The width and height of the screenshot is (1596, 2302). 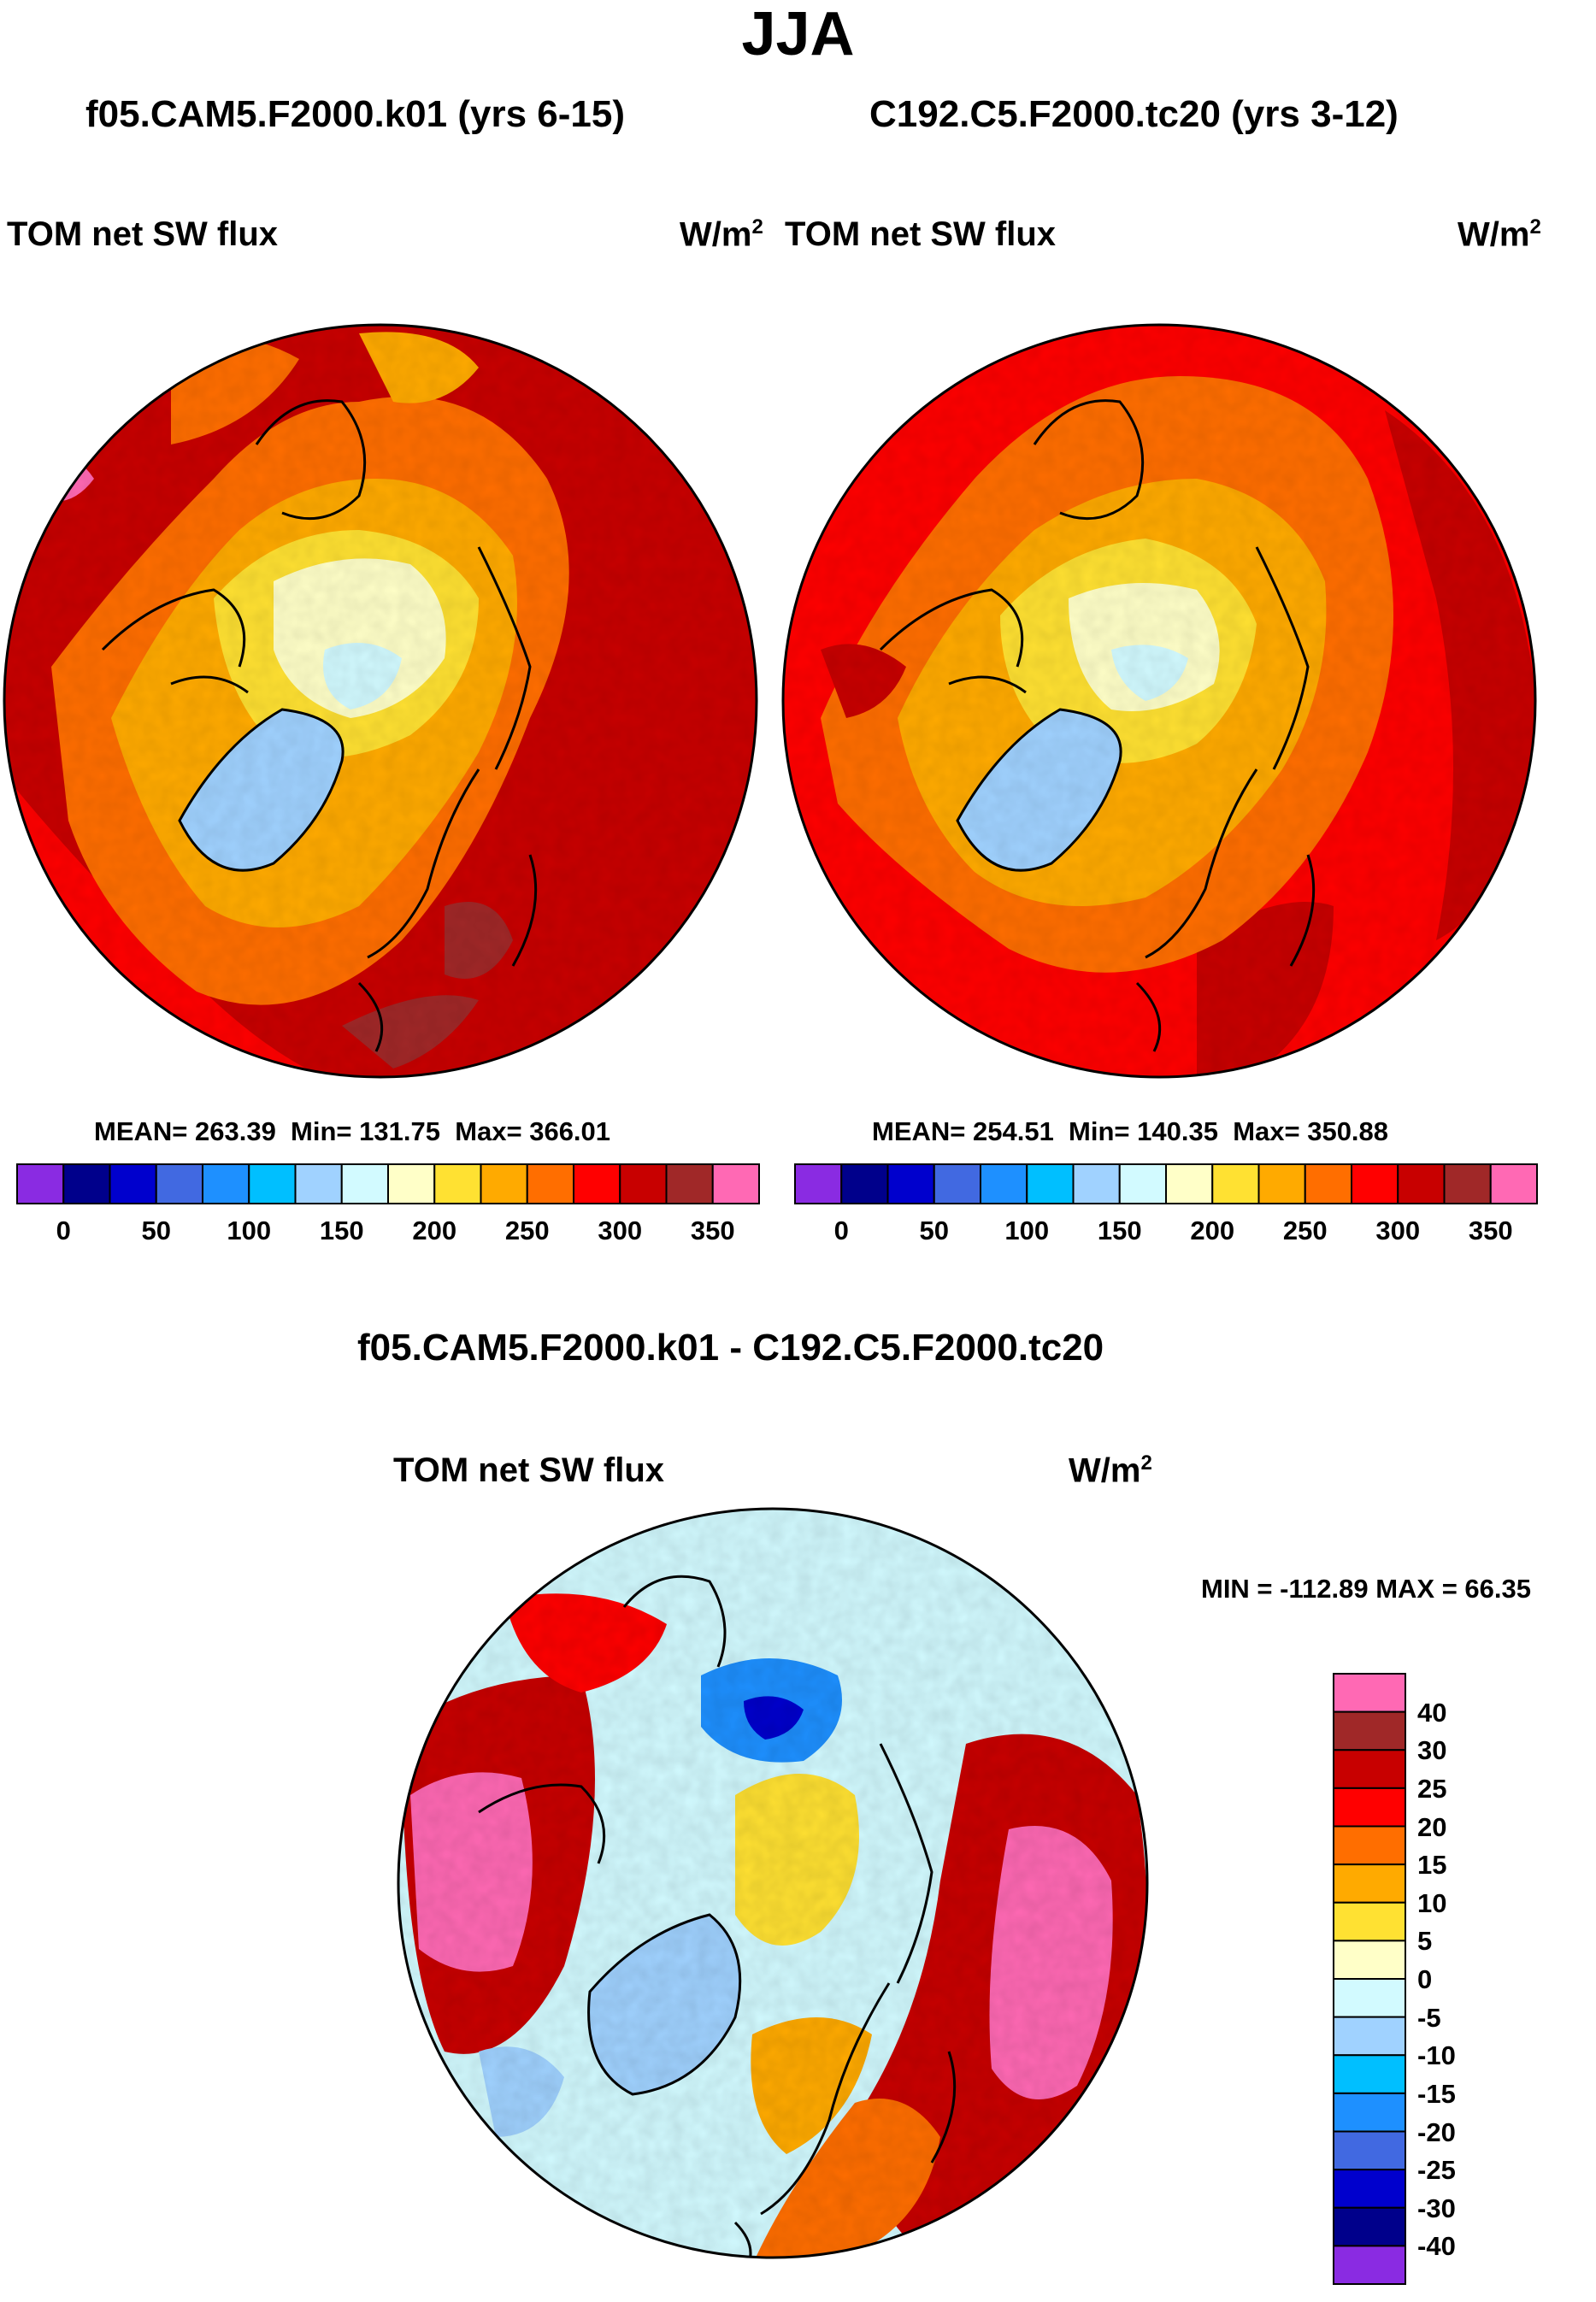 I want to click on colorbar-tick-label: 40, so click(x=1432, y=1712).